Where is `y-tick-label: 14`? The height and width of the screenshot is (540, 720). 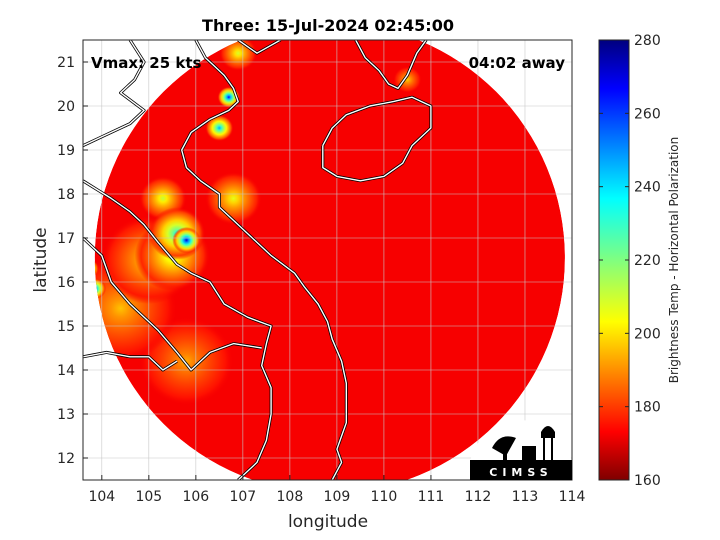 y-tick-label: 14 is located at coordinates (66, 371).